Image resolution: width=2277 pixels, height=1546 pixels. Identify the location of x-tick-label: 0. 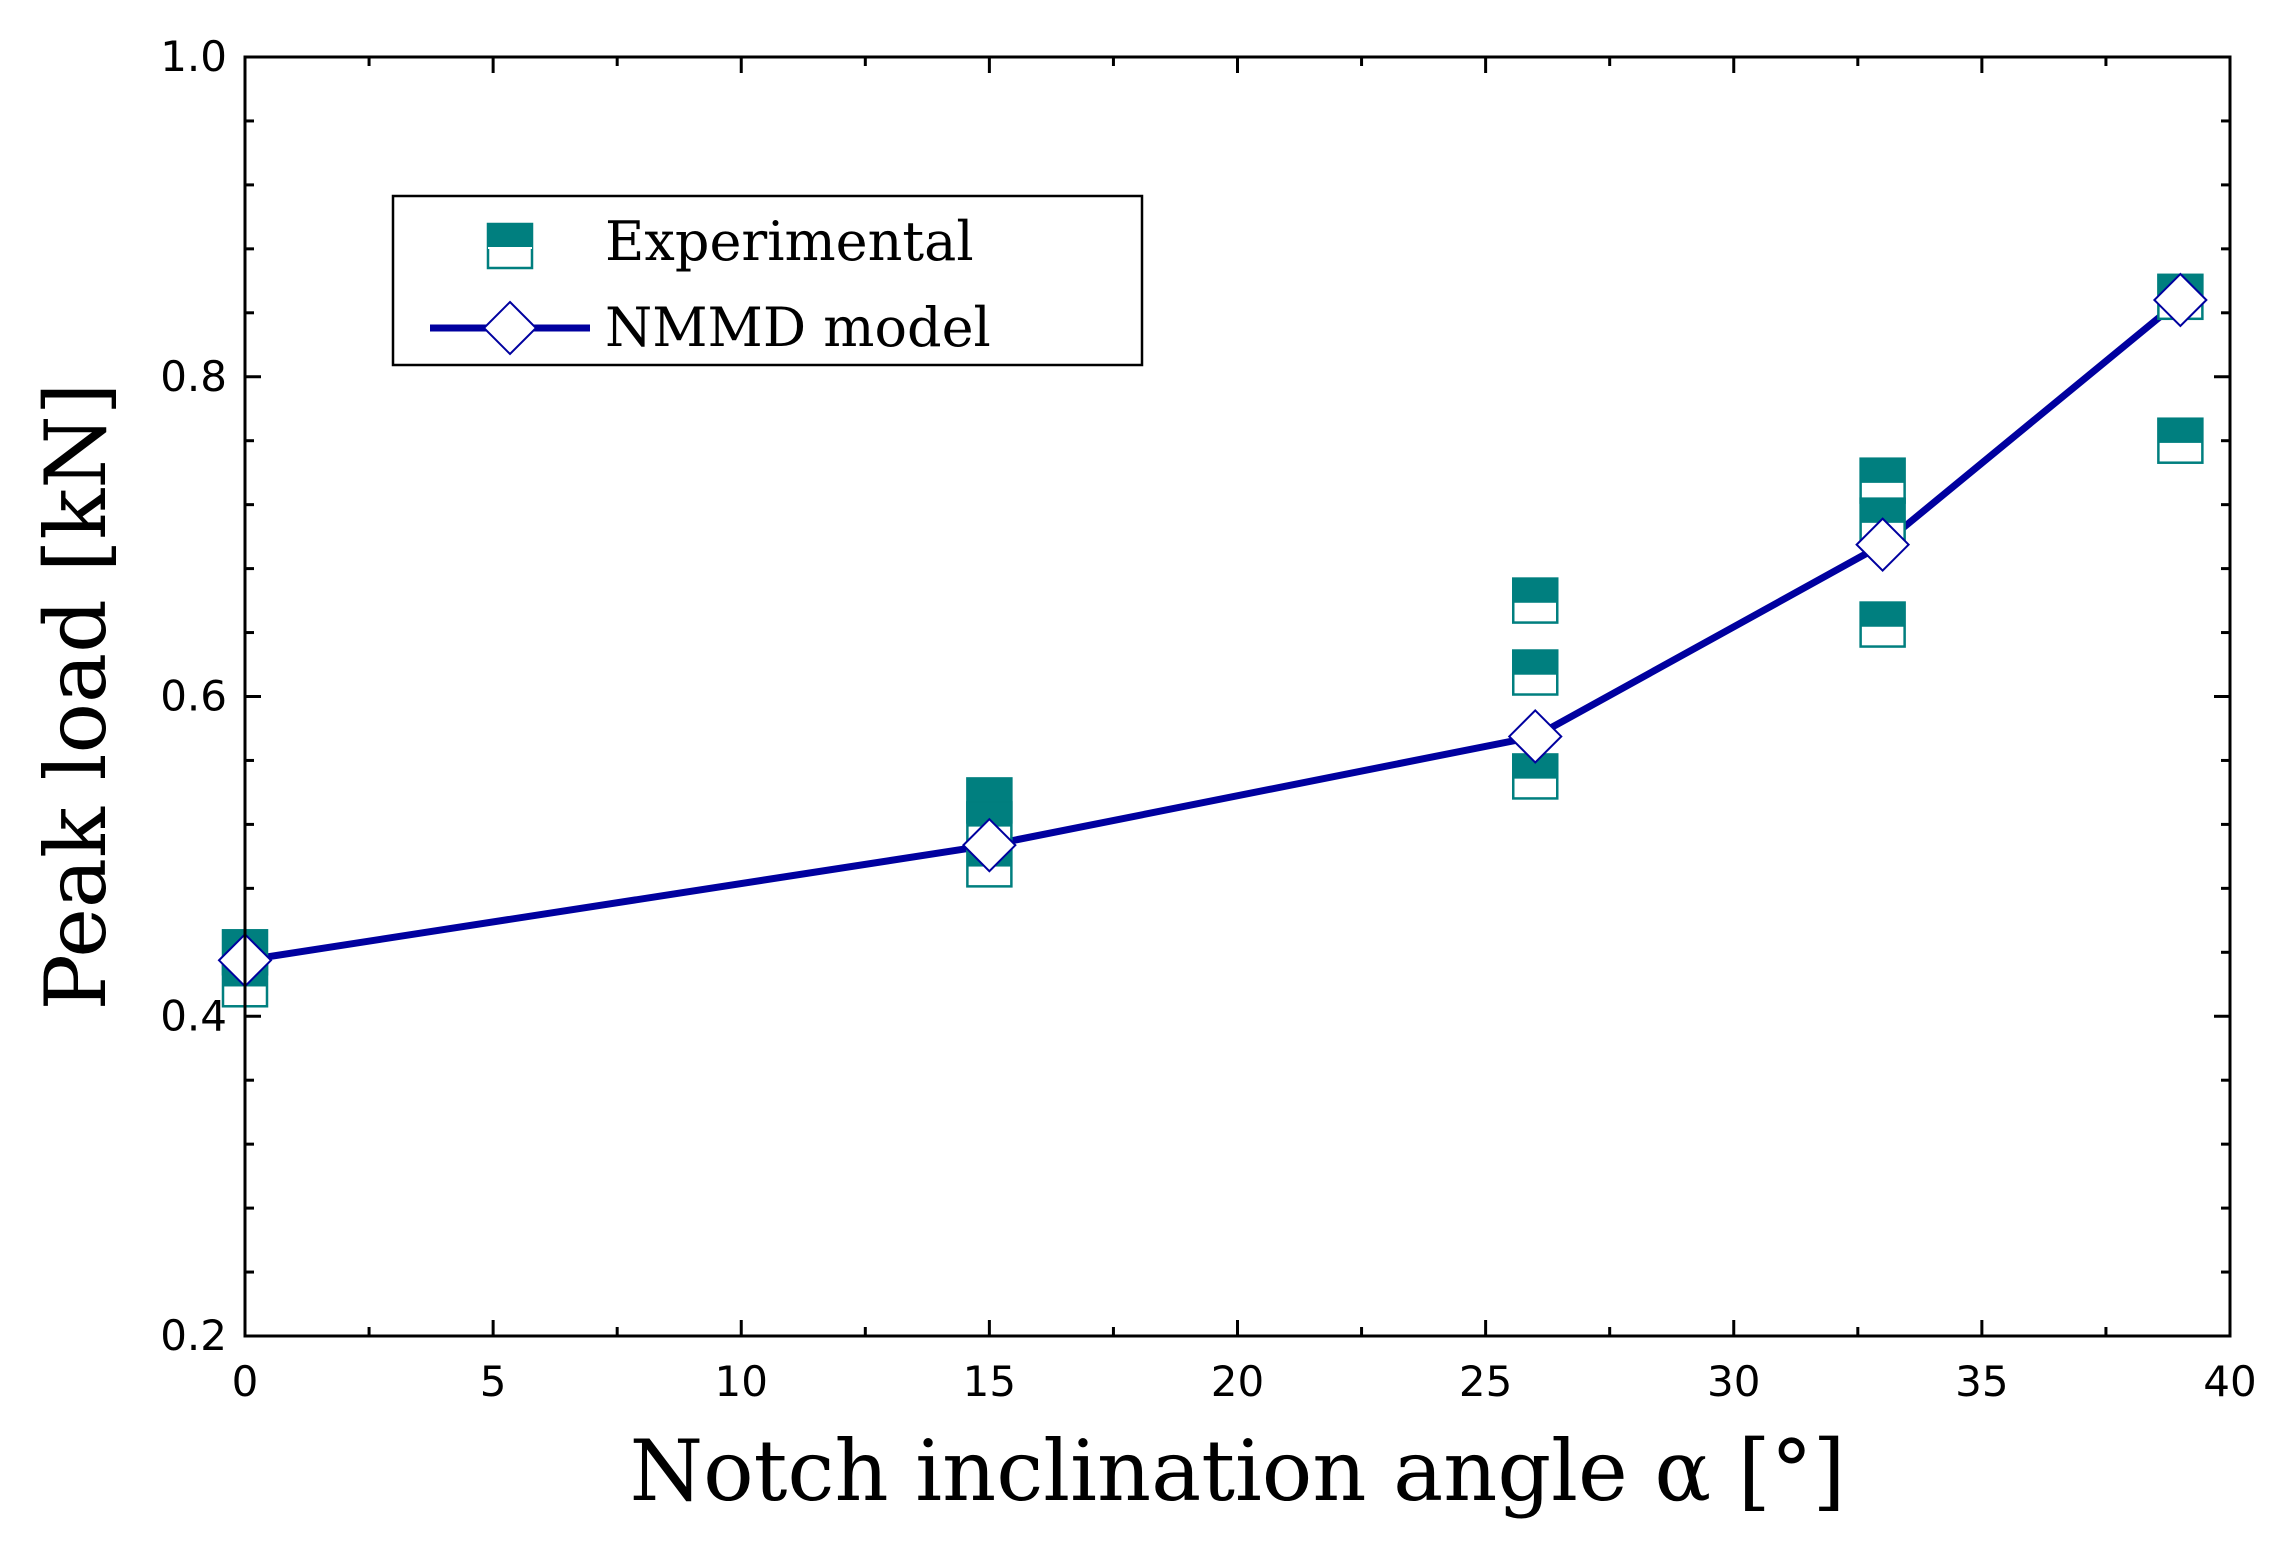
(245, 1381).